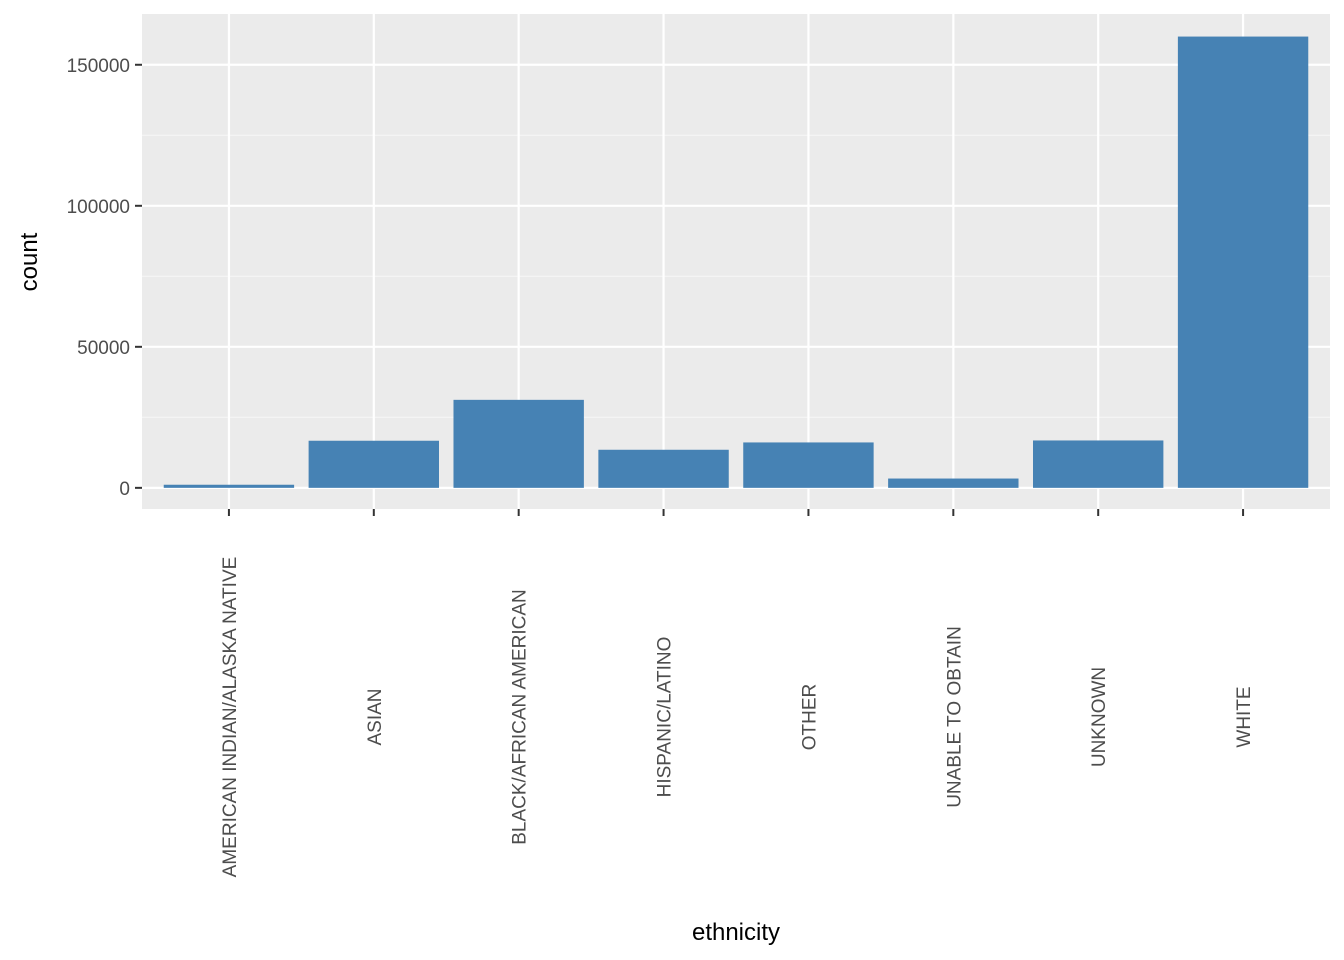  What do you see at coordinates (520, 717) in the screenshot?
I see `x-tick-label: BLACK/AFRICAN AMERICAN` at bounding box center [520, 717].